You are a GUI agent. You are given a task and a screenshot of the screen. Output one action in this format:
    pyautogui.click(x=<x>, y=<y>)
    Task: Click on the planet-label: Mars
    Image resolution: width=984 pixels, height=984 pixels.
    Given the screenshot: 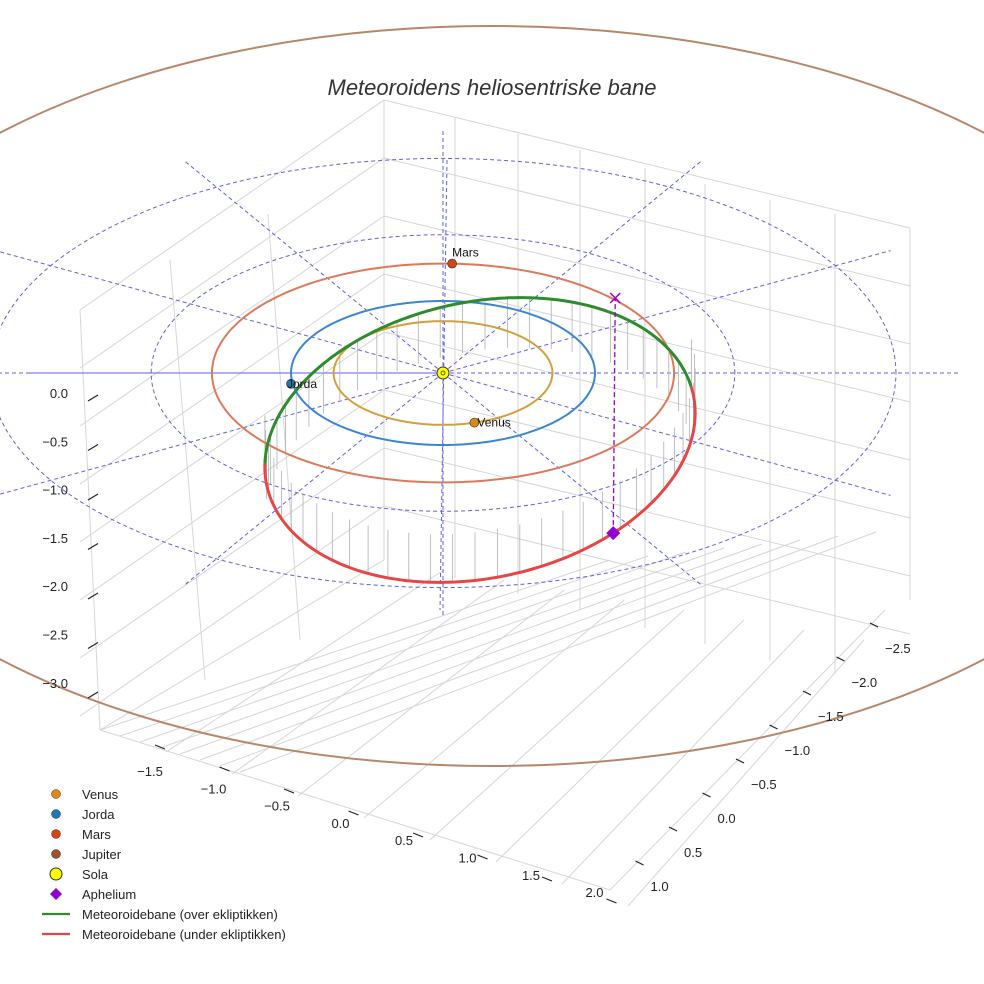 What is the action you would take?
    pyautogui.click(x=465, y=253)
    